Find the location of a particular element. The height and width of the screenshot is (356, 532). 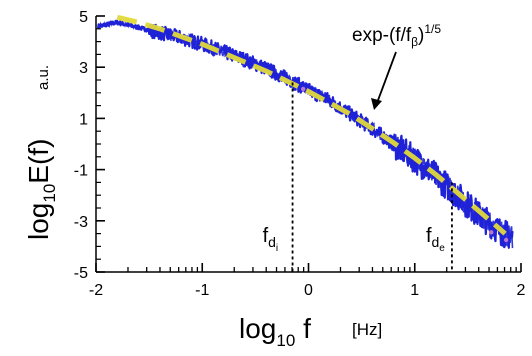

x-tick-label: 1 is located at coordinates (414, 290).